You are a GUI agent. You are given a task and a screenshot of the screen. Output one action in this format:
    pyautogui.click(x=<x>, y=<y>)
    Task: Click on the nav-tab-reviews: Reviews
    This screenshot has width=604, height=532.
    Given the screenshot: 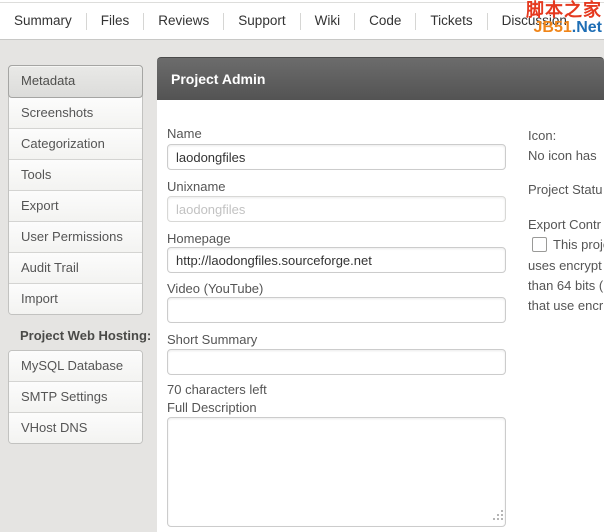 What is the action you would take?
    pyautogui.click(x=184, y=20)
    